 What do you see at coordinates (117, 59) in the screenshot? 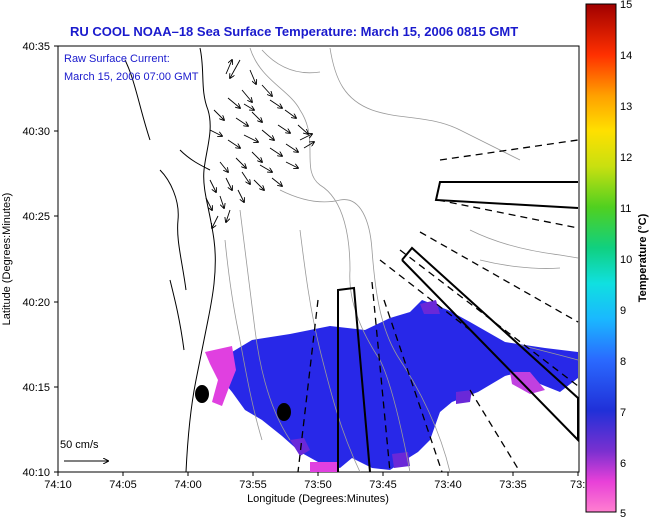
I see `current-label-line1: Raw Surface Current:` at bounding box center [117, 59].